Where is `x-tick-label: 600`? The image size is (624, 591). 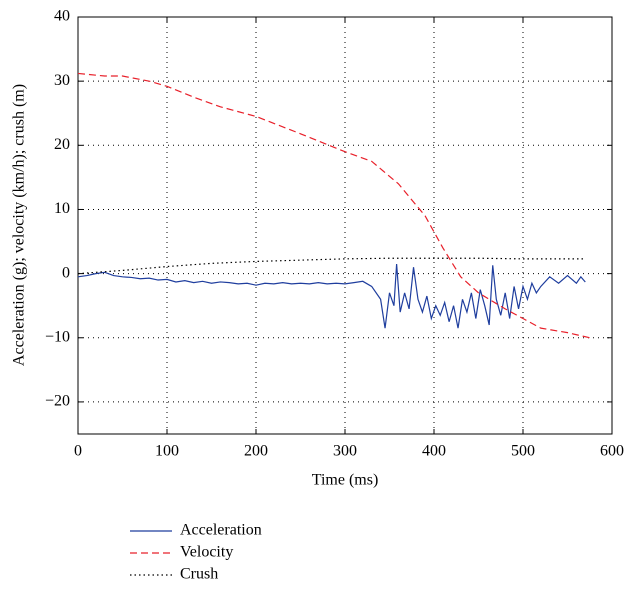 x-tick-label: 600 is located at coordinates (612, 451).